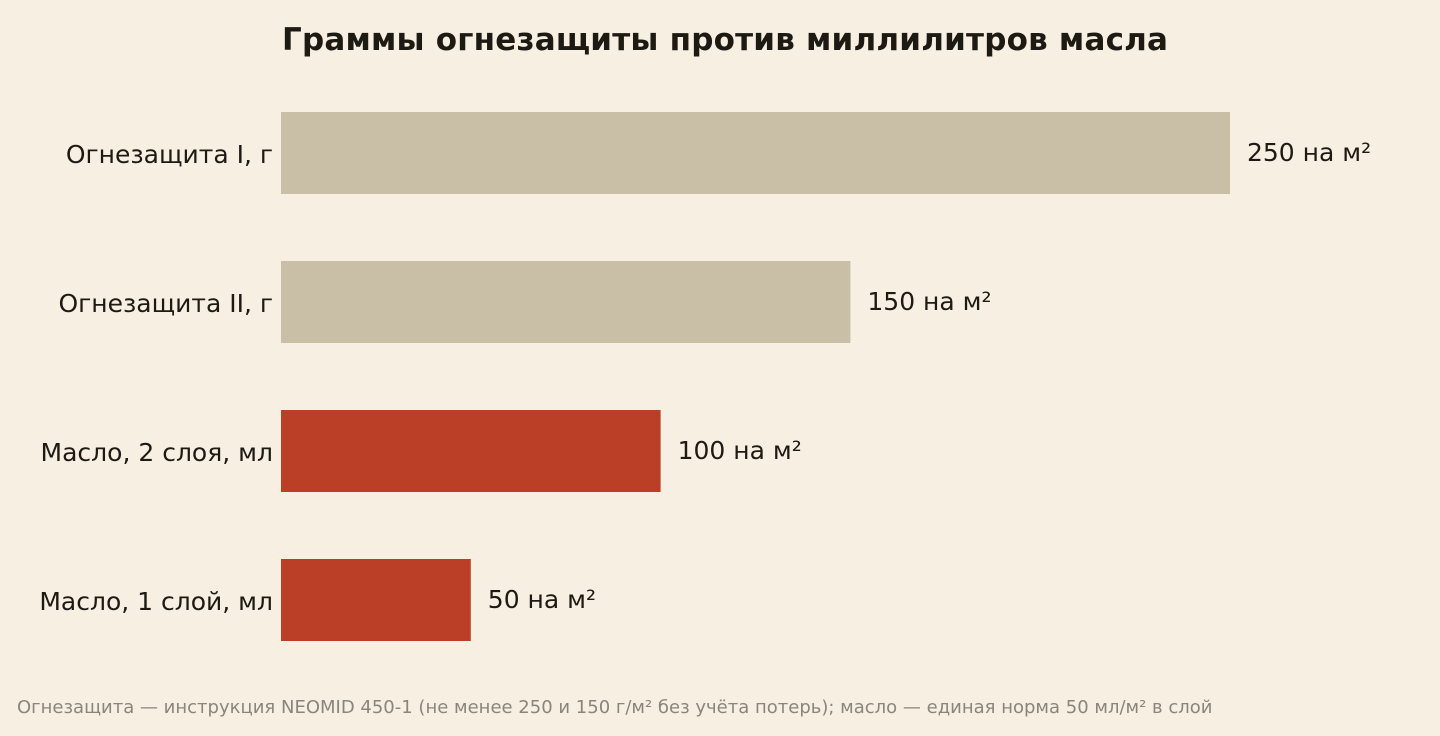 Image resolution: width=1440 pixels, height=736 pixels. What do you see at coordinates (542, 599) in the screenshot?
I see `value-label: 50 на м²` at bounding box center [542, 599].